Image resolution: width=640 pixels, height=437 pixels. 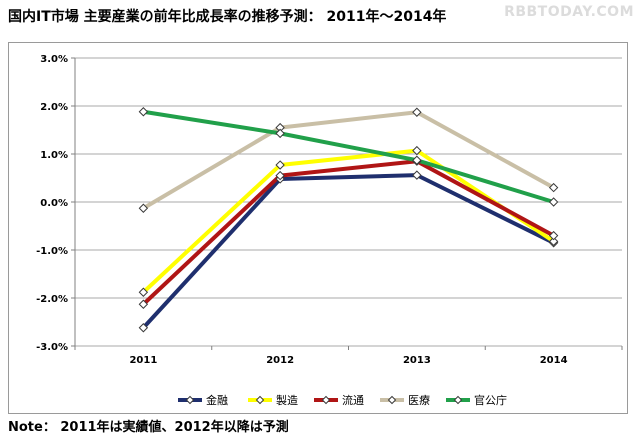 I want to click on legend-label-4: 医療, so click(x=419, y=400).